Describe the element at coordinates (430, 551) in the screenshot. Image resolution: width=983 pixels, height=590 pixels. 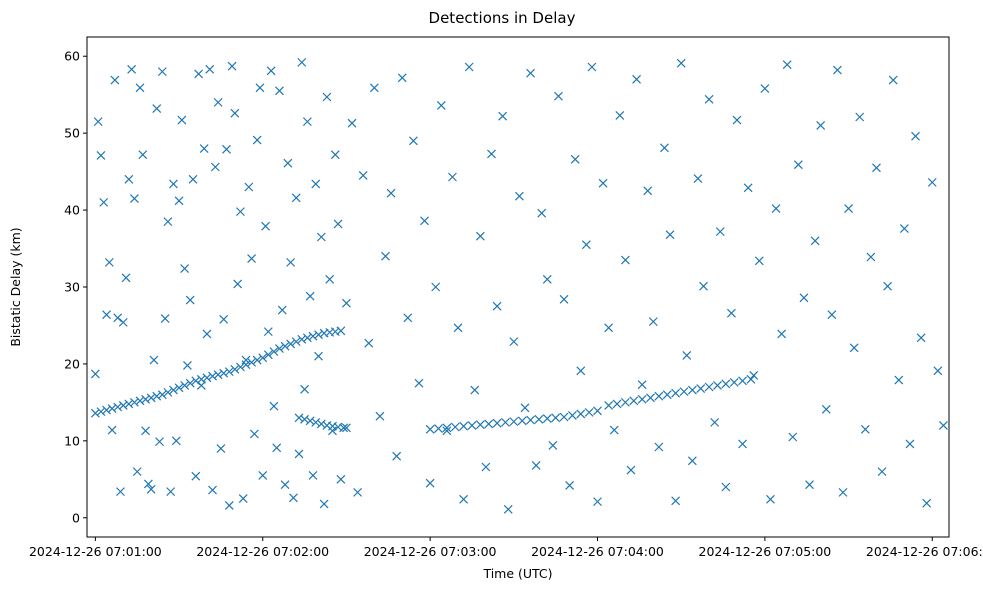
I see `x-tick-label: 2024-12-26 07:03:00` at that location.